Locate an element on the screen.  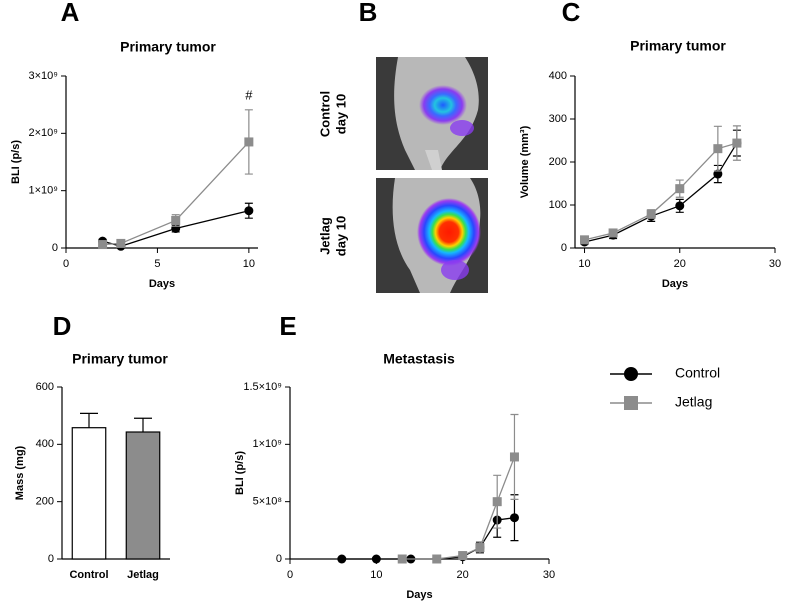
y-tick-label: 600 is located at coordinates (45, 387).